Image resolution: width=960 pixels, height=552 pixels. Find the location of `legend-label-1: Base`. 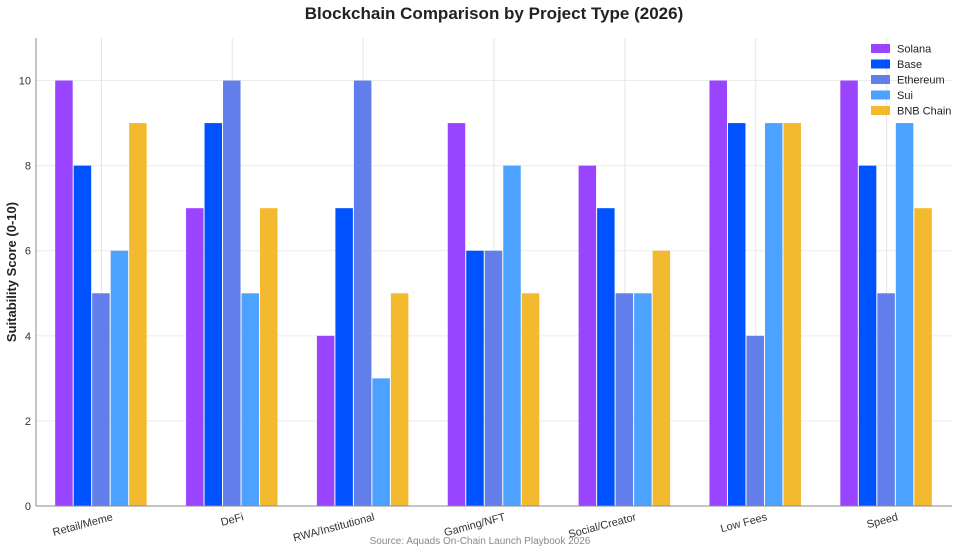

legend-label-1: Base is located at coordinates (909, 65).